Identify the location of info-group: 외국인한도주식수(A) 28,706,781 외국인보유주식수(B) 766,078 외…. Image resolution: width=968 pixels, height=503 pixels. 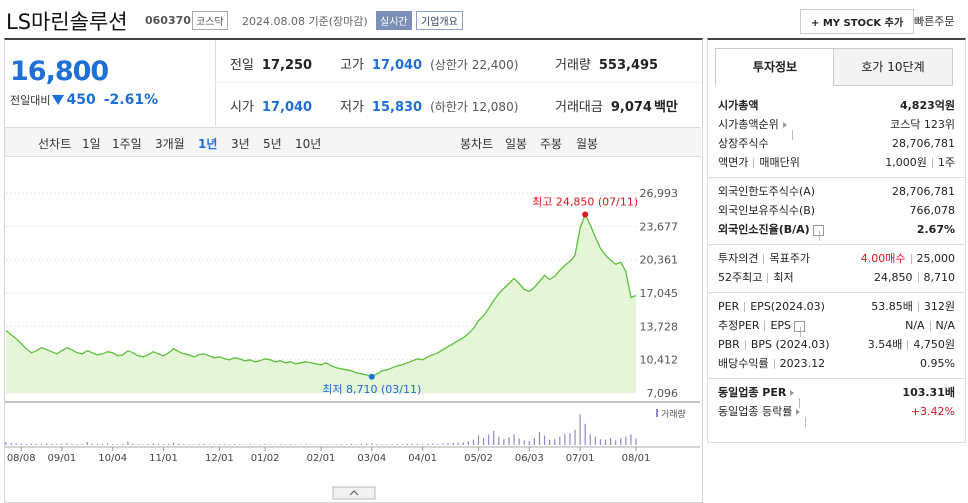
(836, 210).